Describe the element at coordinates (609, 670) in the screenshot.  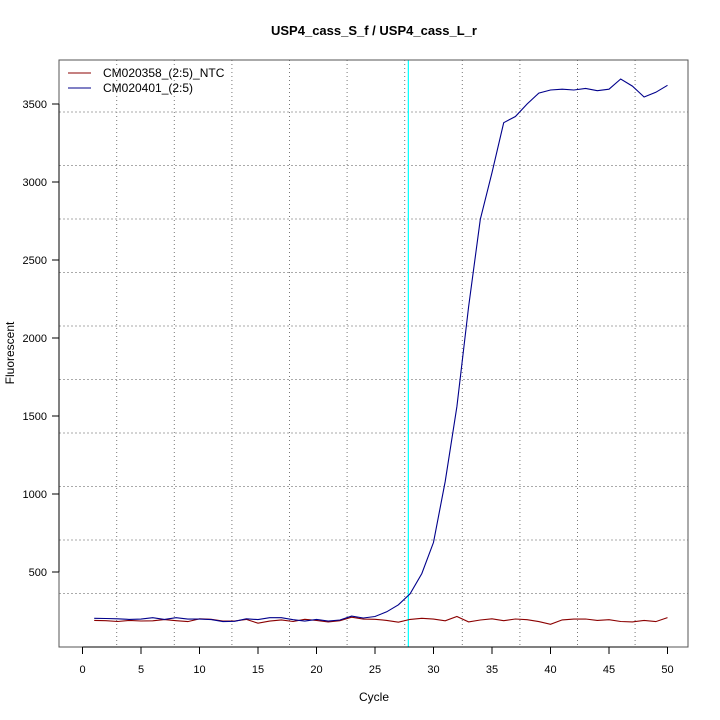
I see `x-tick-label: 45` at that location.